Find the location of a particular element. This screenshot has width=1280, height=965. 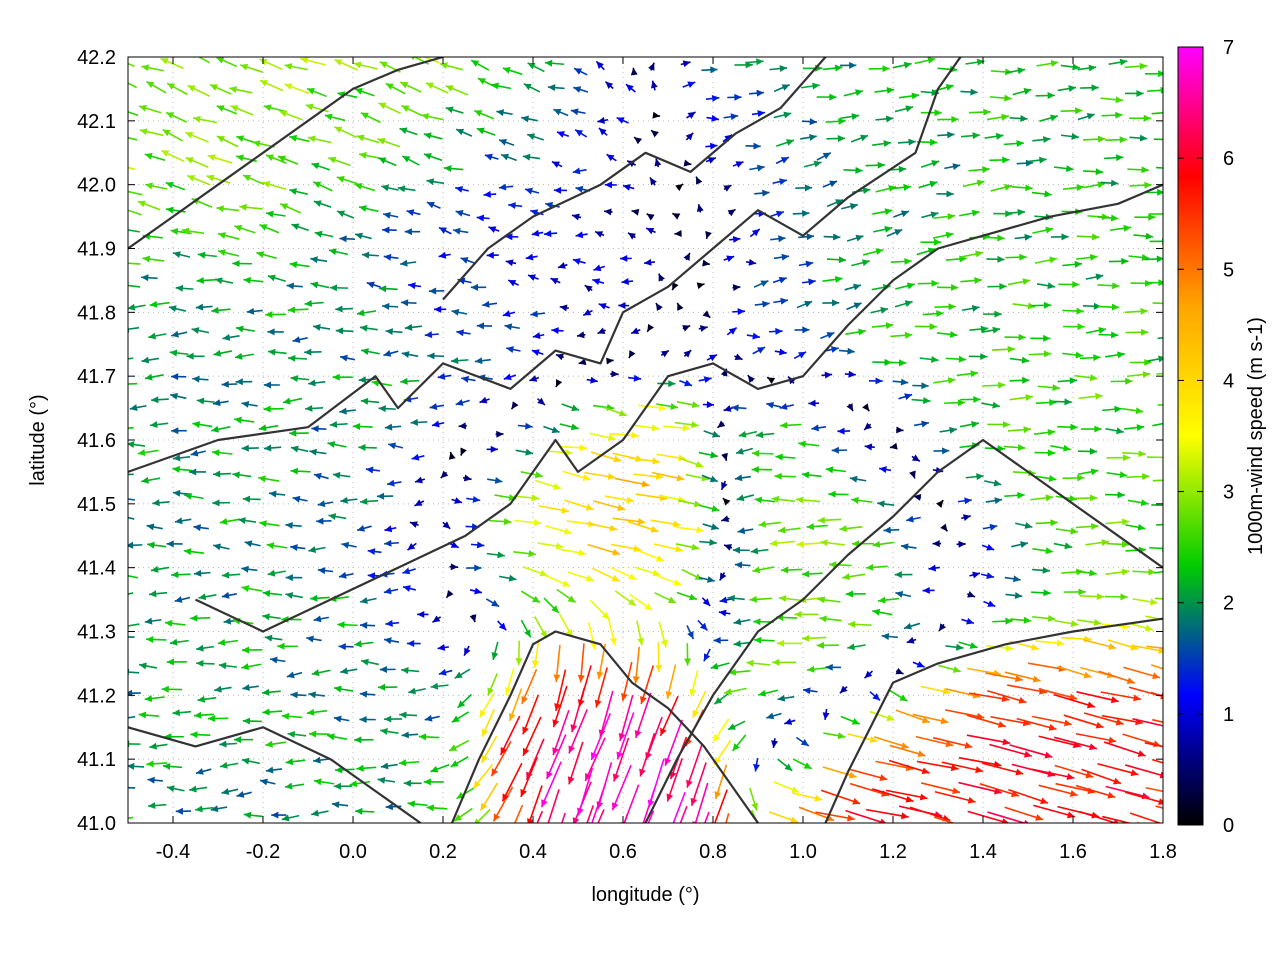

colorbar-tick-label: 4 is located at coordinates (1228, 381).